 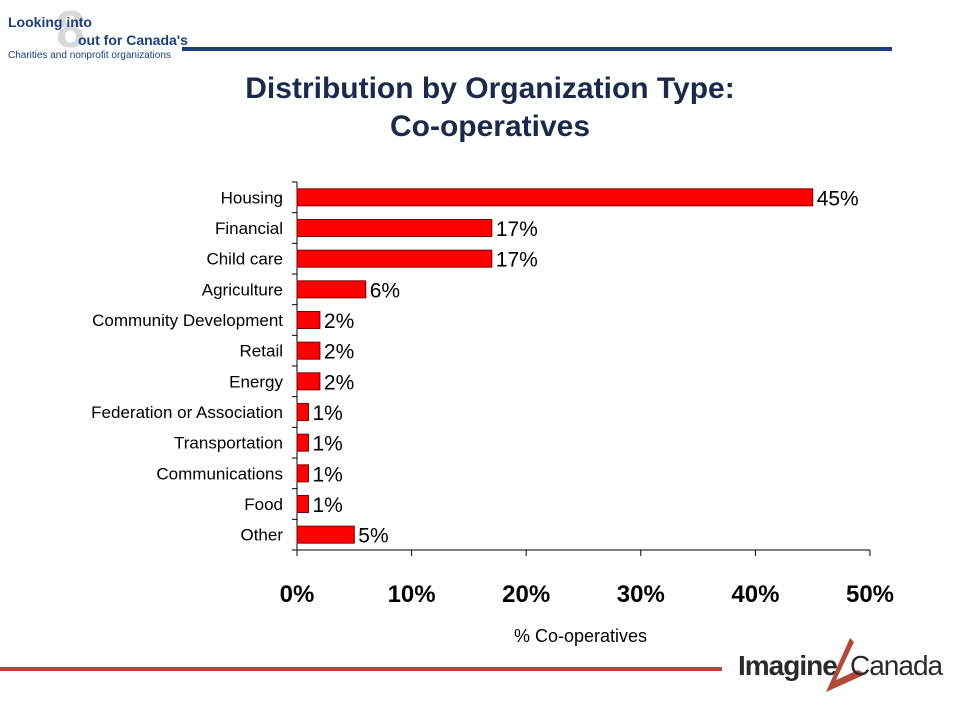 I want to click on x-tick-label: 30%, so click(x=641, y=594).